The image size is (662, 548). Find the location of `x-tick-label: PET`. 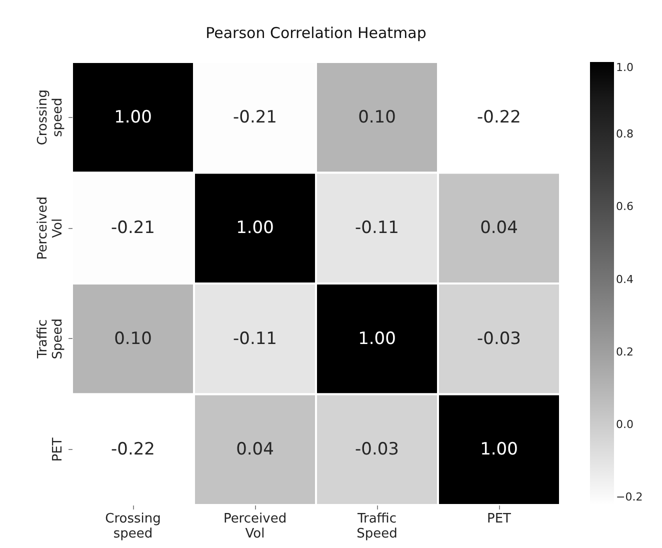

x-tick-label: PET is located at coordinates (499, 519).